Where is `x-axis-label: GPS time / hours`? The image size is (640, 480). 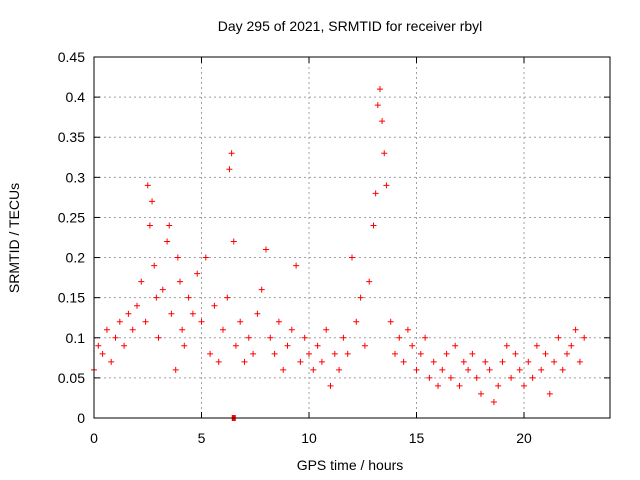 x-axis-label: GPS time / hours is located at coordinates (350, 465).